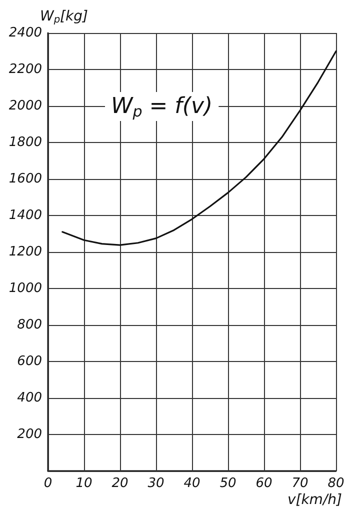  Describe the element at coordinates (264, 483) in the screenshot. I see `x-tick-label: 60` at that location.